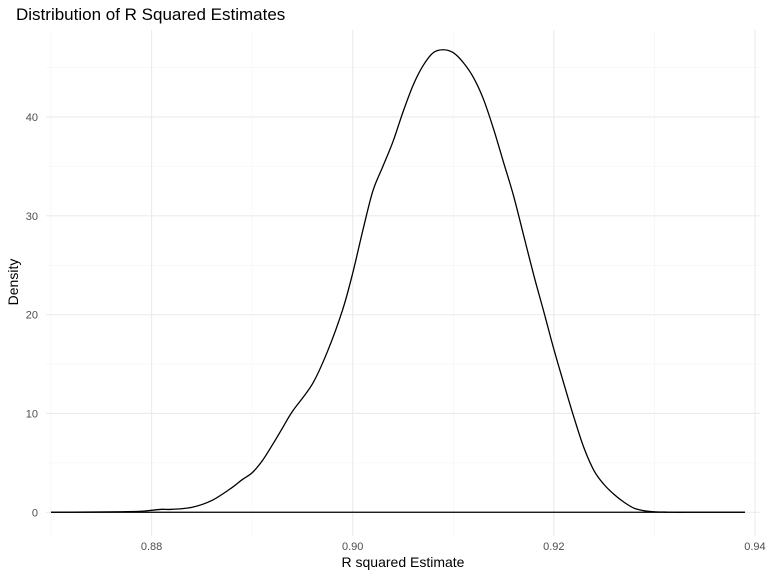  I want to click on y-tick-label: 0, so click(35, 513).